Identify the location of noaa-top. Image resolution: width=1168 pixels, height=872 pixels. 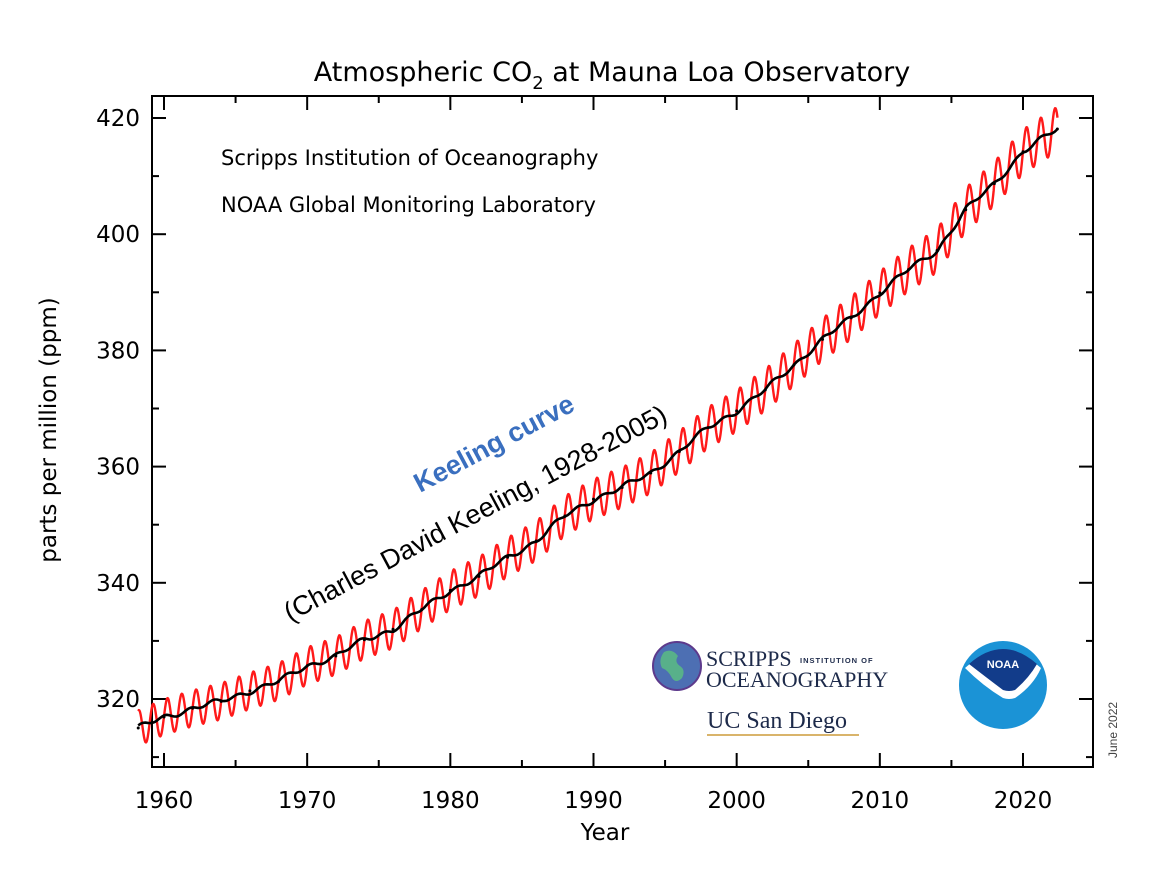
(1003, 670).